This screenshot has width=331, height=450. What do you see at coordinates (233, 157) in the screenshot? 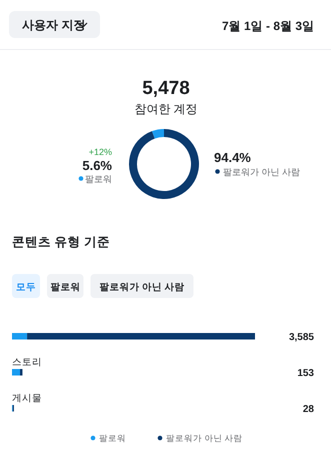
I see `data-label: 94.4%` at bounding box center [233, 157].